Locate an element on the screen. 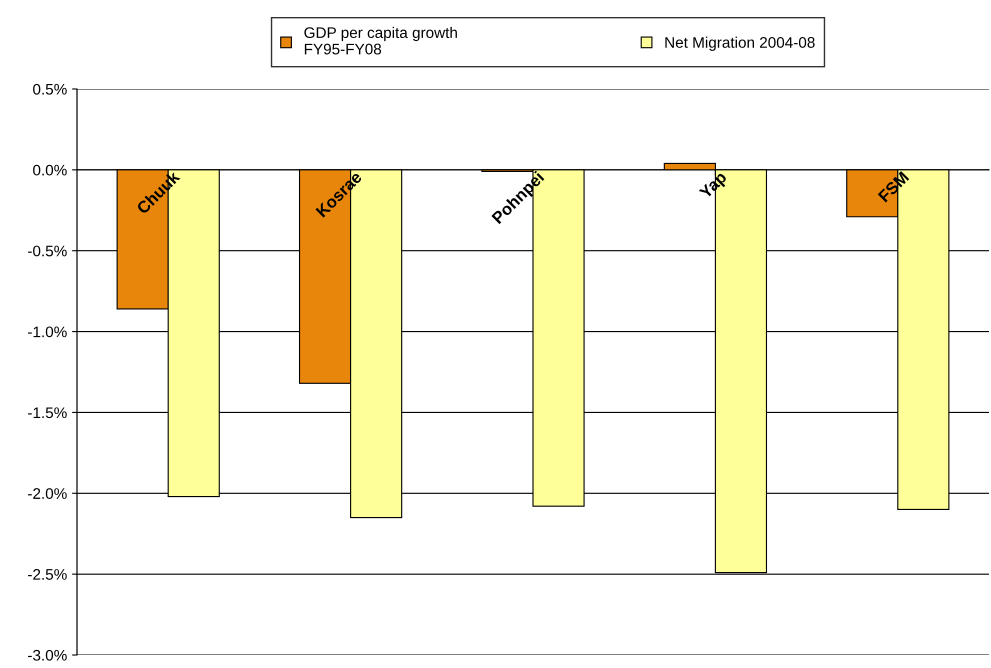  y-tick-label: -3.0% is located at coordinates (47, 655).